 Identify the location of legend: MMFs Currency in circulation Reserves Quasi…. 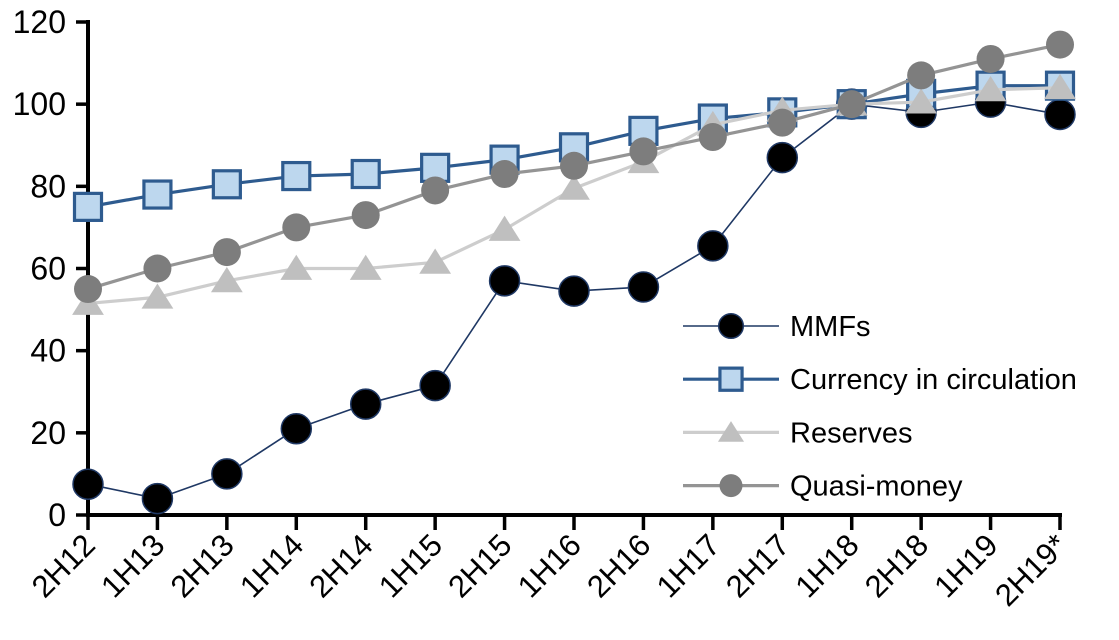
(880, 407).